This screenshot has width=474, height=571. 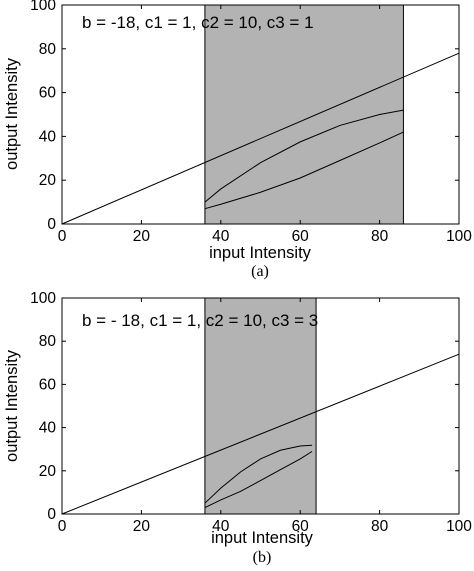 What do you see at coordinates (262, 557) in the screenshot?
I see `caption-b: (b)` at bounding box center [262, 557].